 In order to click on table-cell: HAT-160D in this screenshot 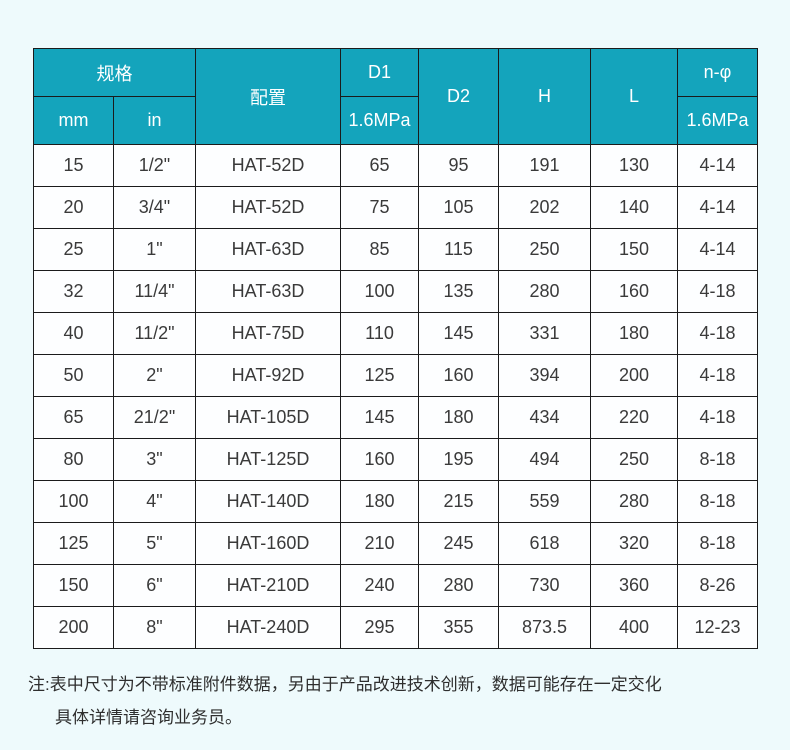, I will do `click(268, 543)`.